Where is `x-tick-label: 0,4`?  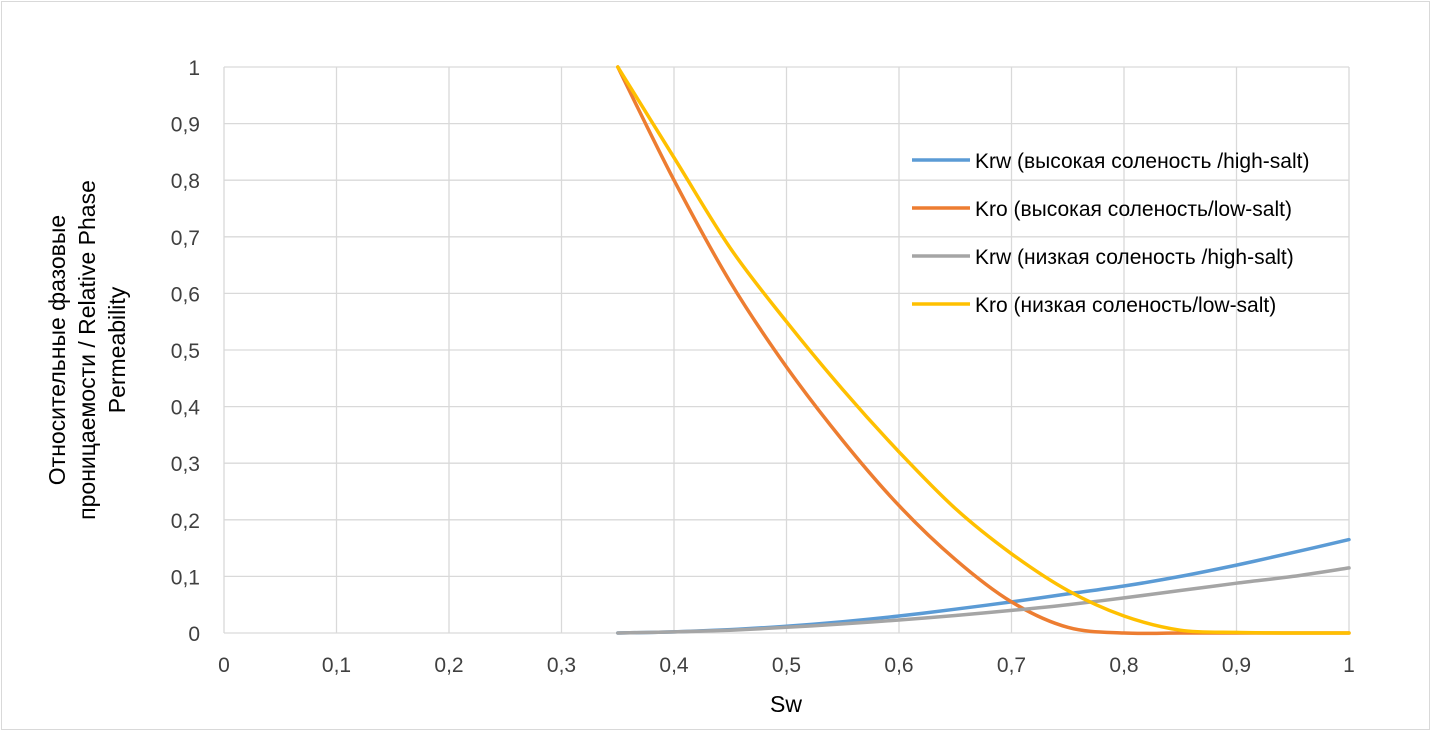
x-tick-label: 0,4 is located at coordinates (674, 665).